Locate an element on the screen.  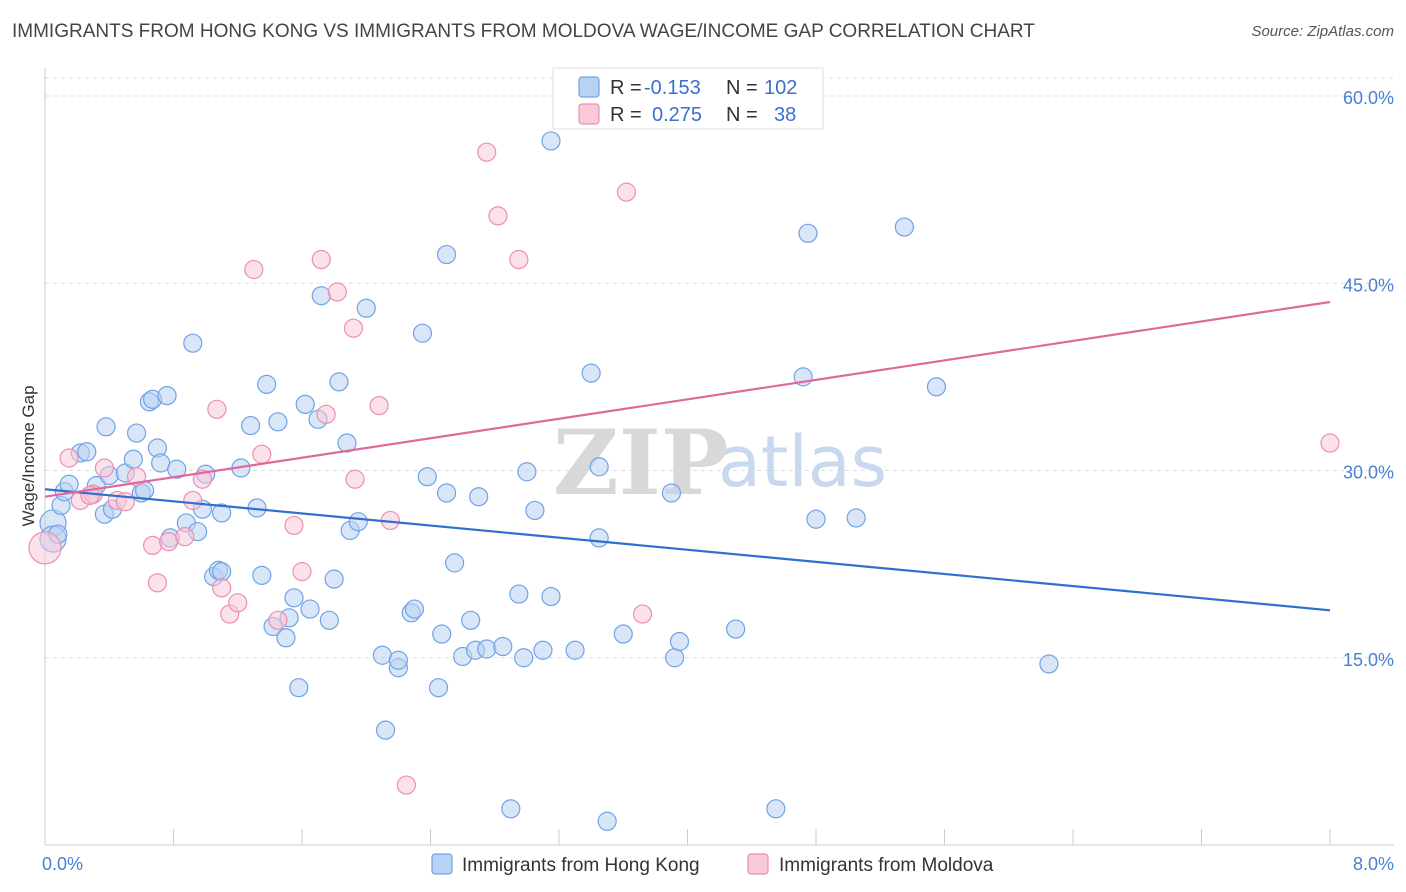
correlation-legend: R = -0.153 N = 102 R = 0.275 N = 38 is located at coordinates (688, 98).